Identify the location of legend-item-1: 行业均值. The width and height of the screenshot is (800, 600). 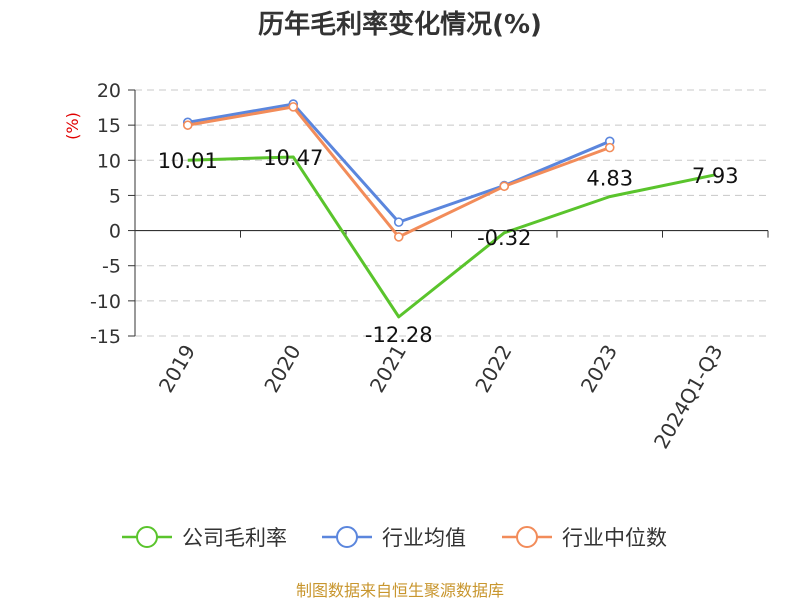
(394, 538).